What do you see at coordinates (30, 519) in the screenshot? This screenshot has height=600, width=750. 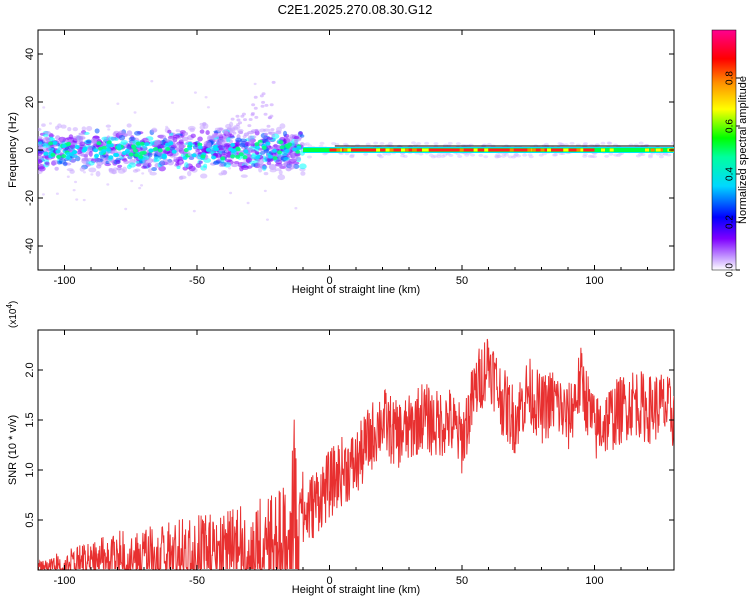 I see `snr-y-tick-label: 0.5` at bounding box center [30, 519].